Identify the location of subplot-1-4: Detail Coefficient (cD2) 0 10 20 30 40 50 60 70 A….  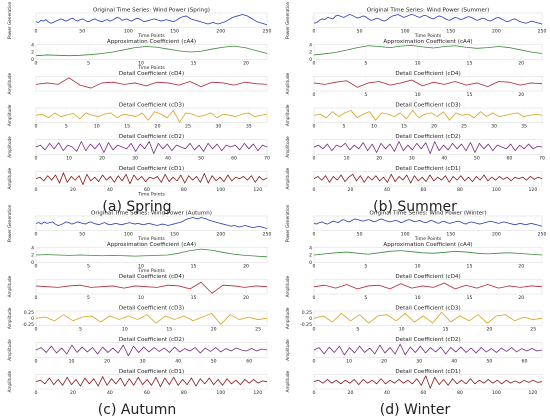
(415, 147).